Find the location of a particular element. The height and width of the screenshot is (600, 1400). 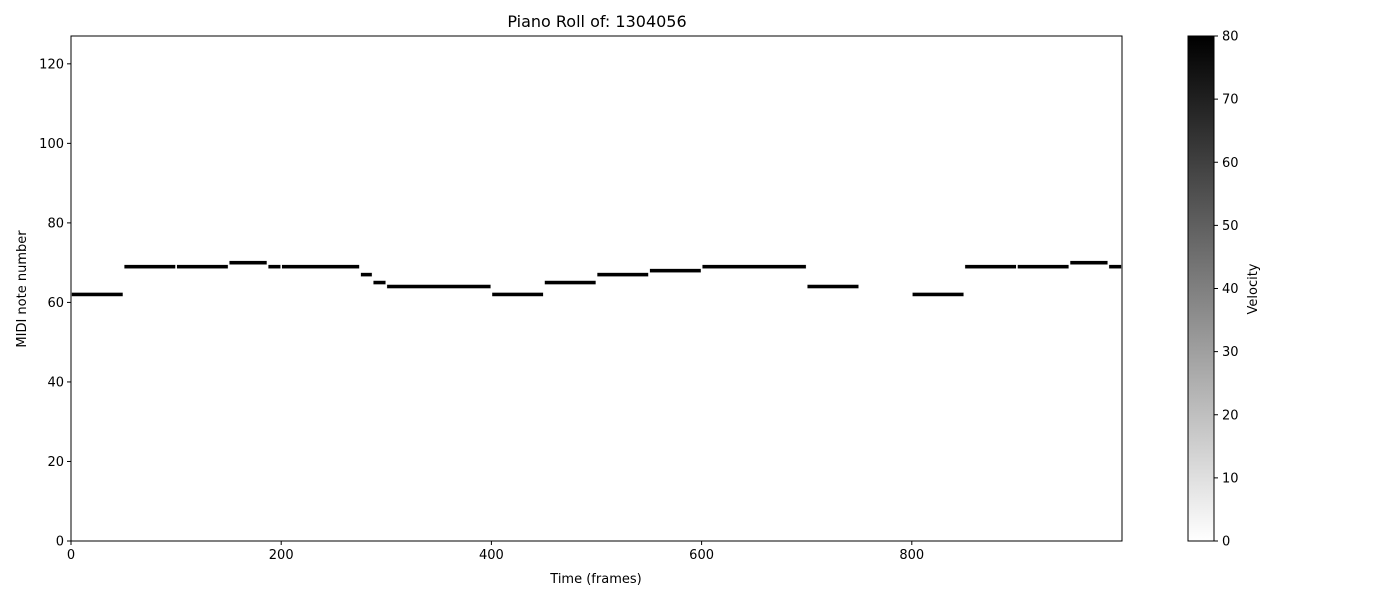

x-tick-label: 600 is located at coordinates (701, 555).